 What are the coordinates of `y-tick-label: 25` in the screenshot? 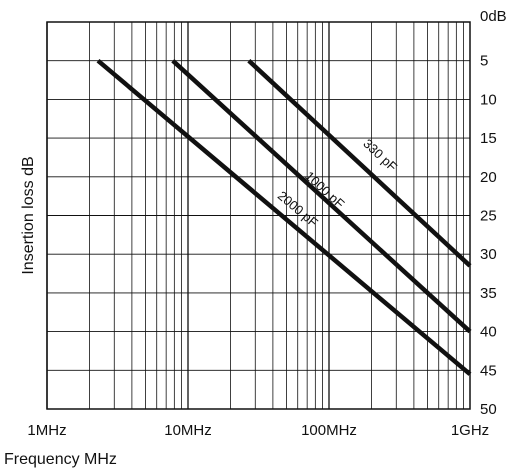 It's located at (488, 216).